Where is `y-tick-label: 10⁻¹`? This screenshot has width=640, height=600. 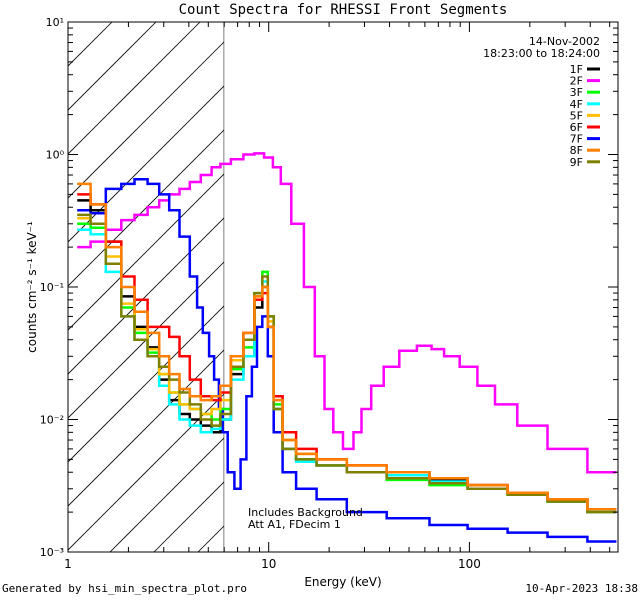
y-tick-label: 10⁻¹ is located at coordinates (52, 287).